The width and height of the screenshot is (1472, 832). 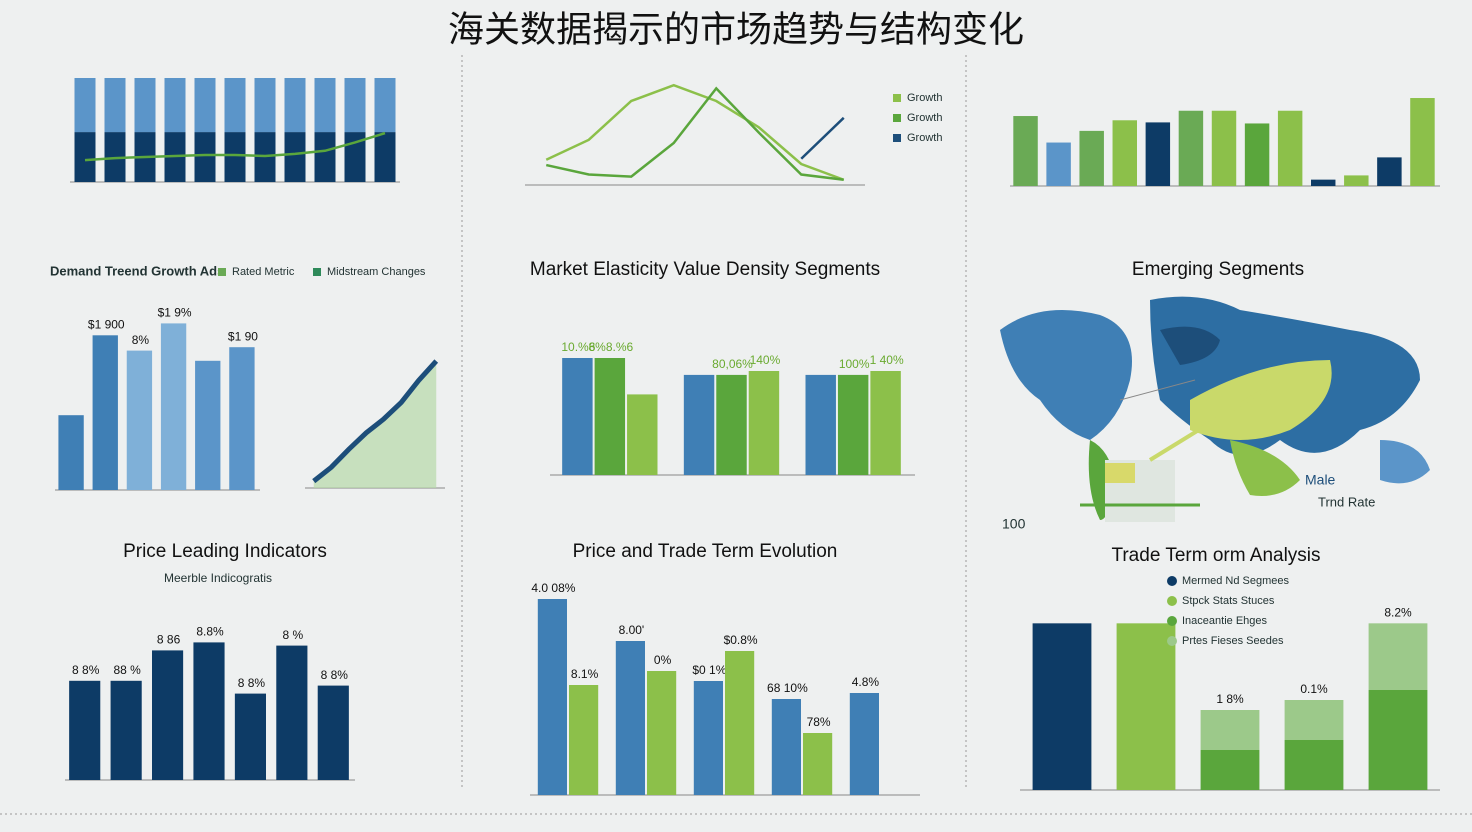 What do you see at coordinates (705, 551) in the screenshot?
I see `chart-title: Price and Trade Term Evolution` at bounding box center [705, 551].